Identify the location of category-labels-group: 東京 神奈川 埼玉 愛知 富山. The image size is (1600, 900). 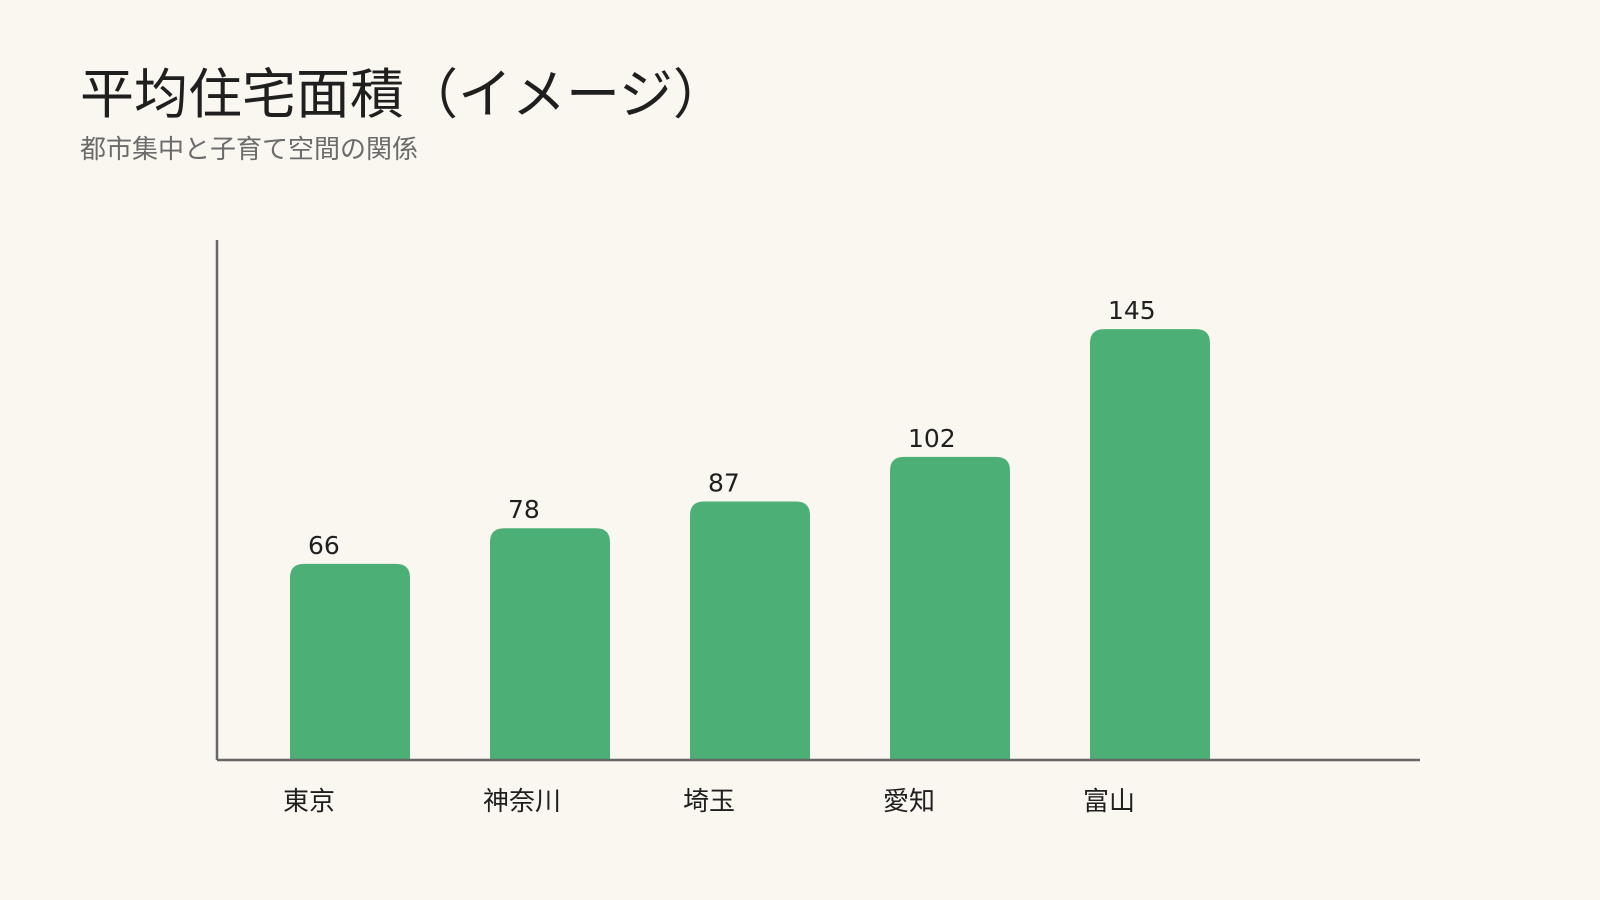
(709, 802).